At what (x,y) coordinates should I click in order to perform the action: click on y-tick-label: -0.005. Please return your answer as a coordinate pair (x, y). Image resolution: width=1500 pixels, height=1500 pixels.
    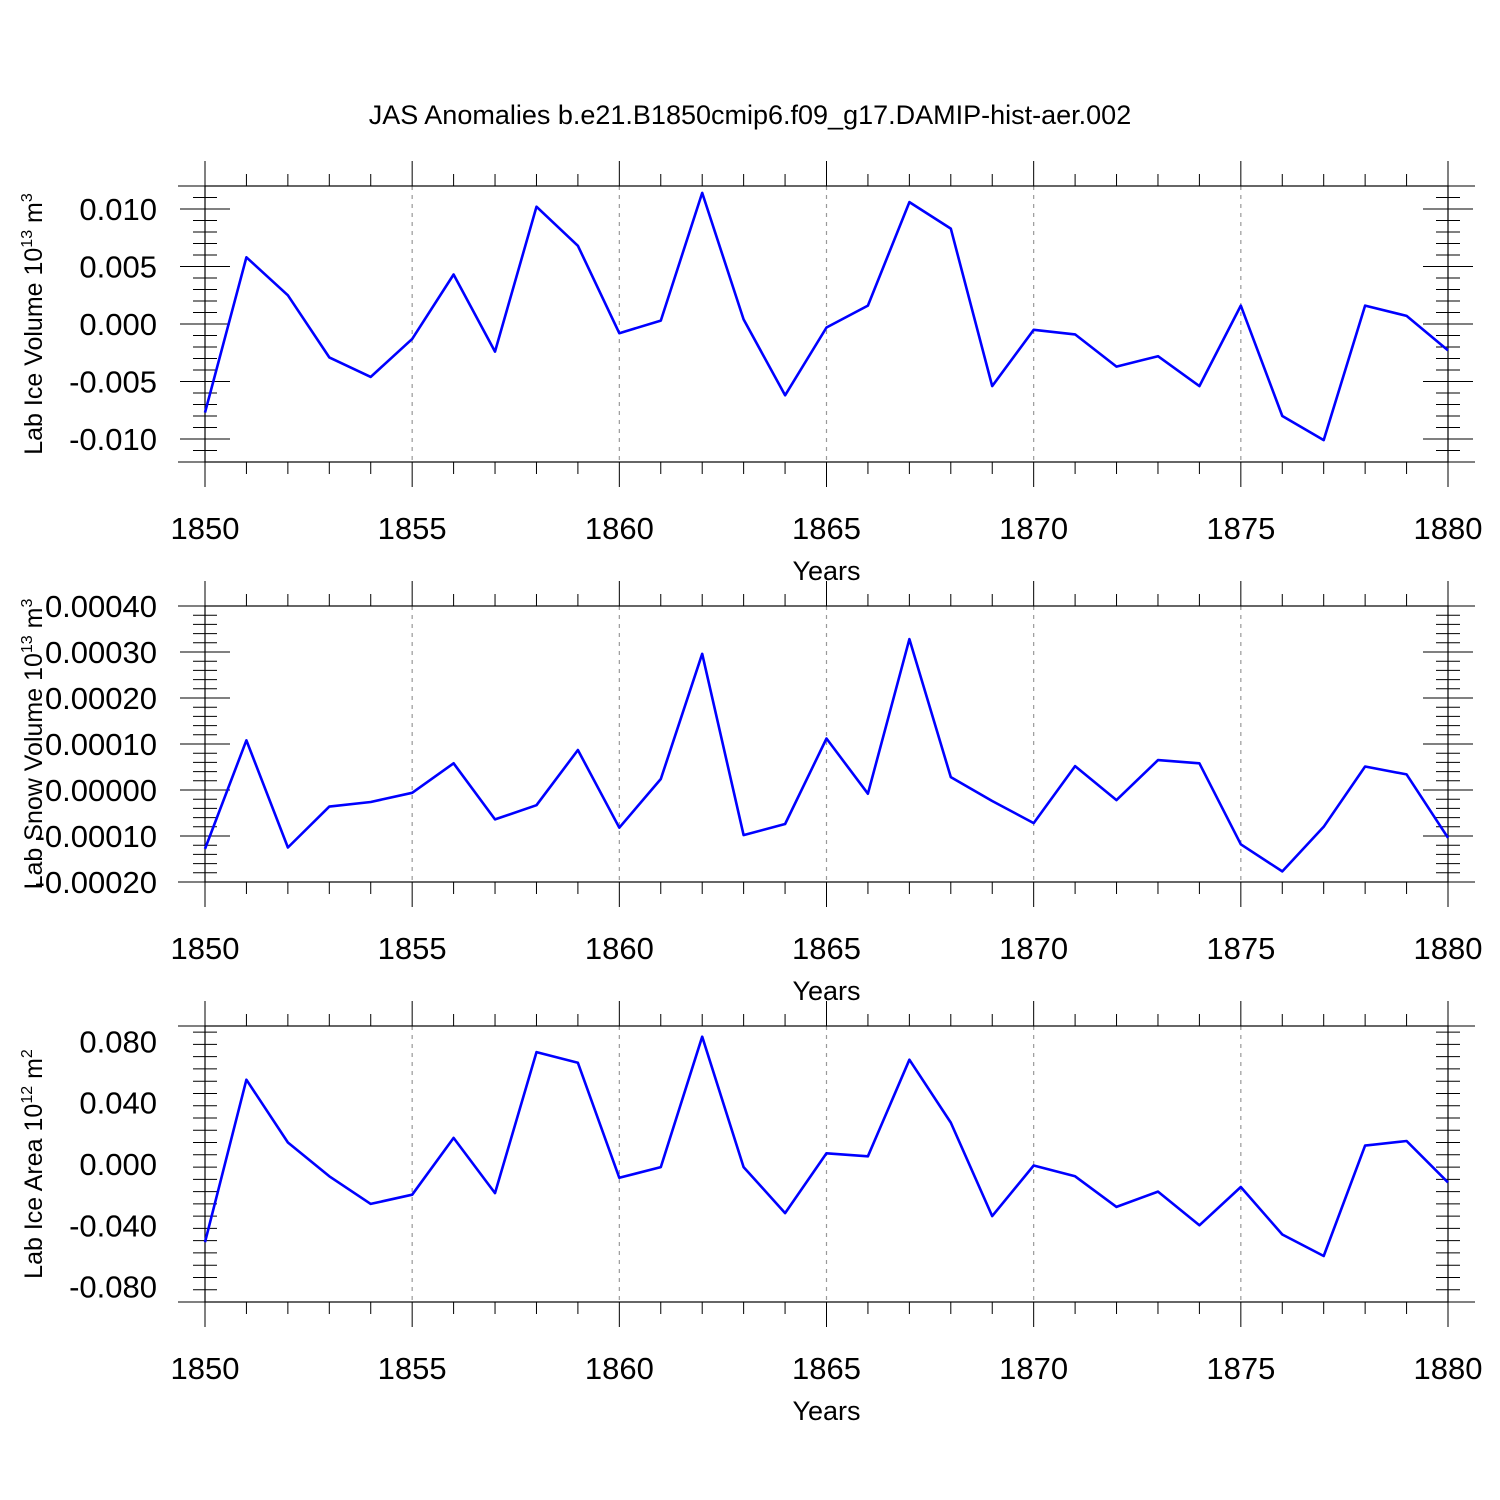
    Looking at the image, I should click on (113, 382).